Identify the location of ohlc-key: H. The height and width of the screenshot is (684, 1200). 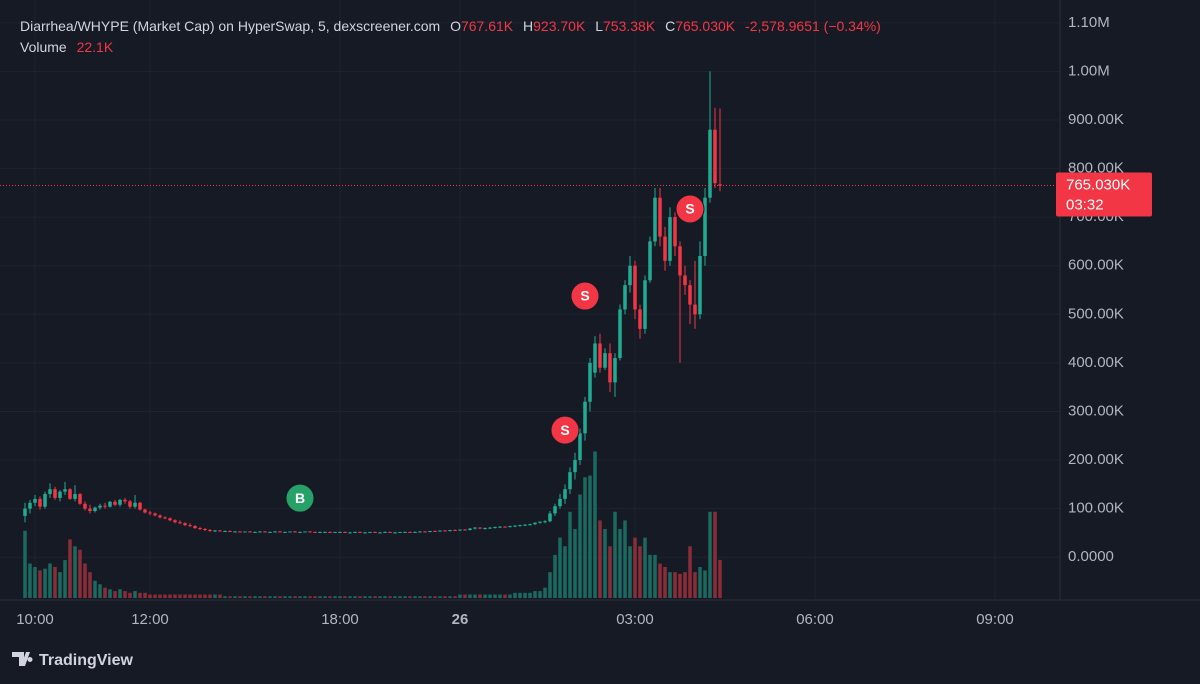
(528, 26).